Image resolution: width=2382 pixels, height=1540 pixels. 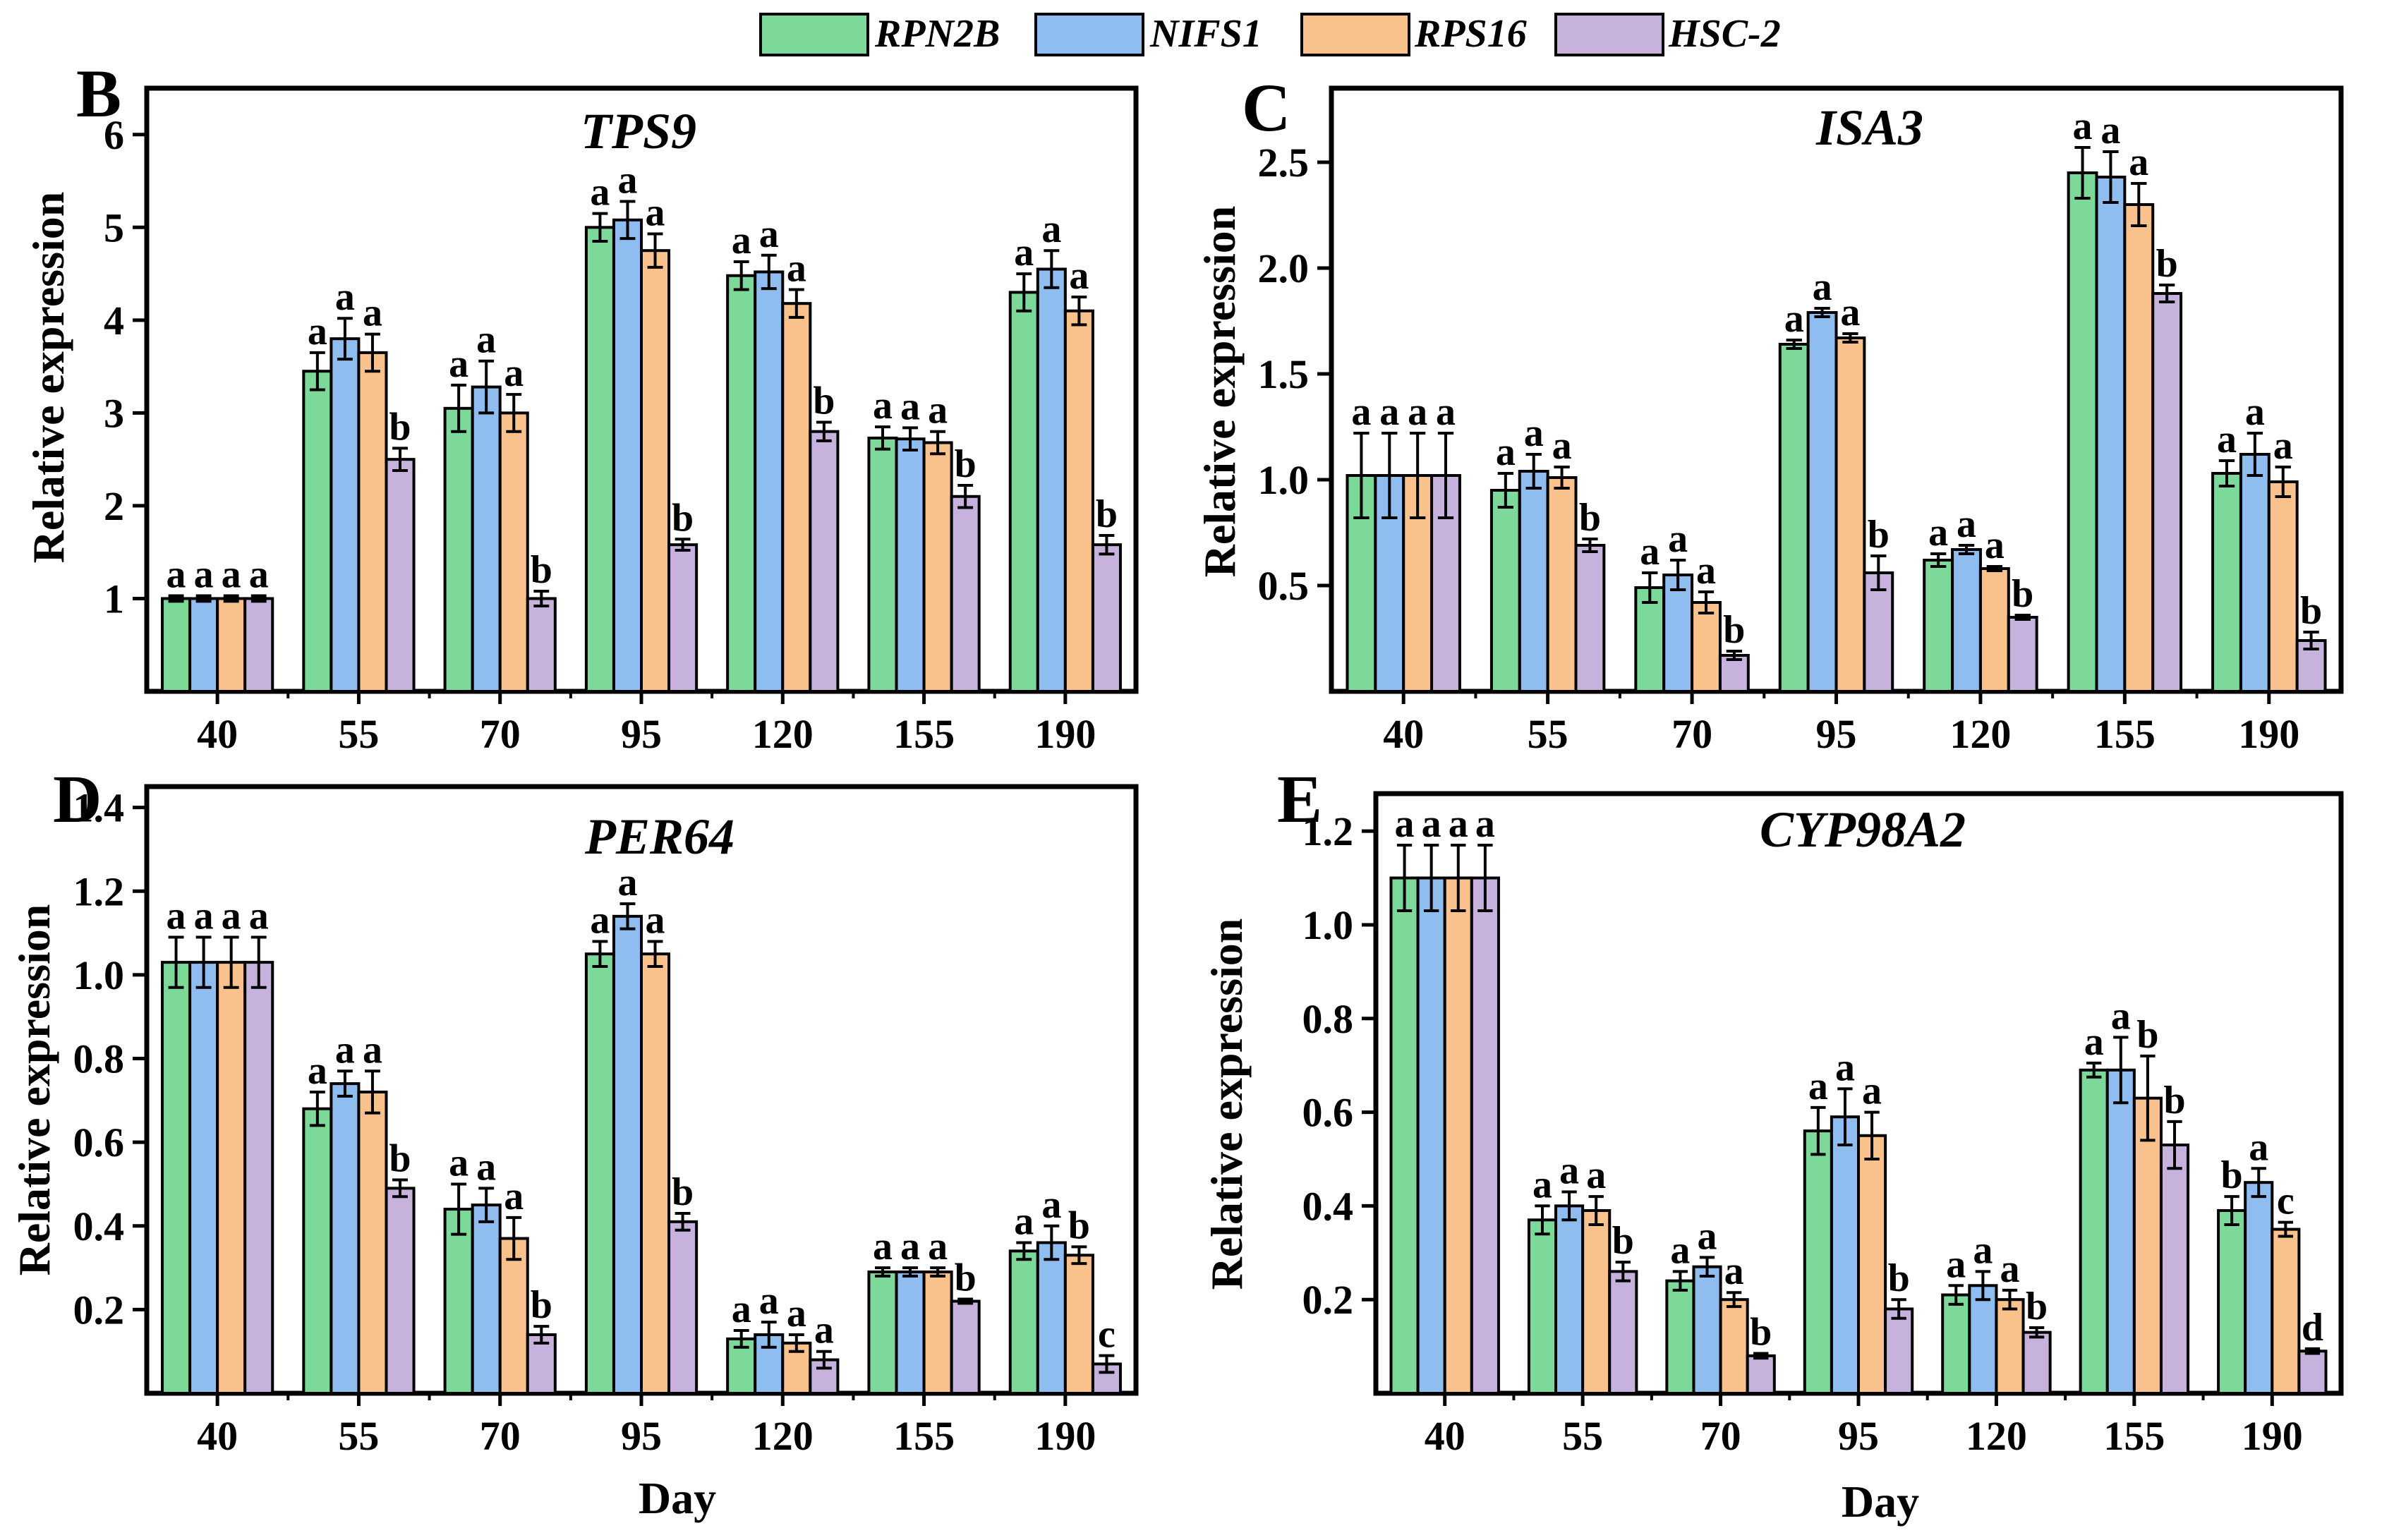 I want to click on legend-label-rpn2b: RPN2B, so click(x=937, y=34).